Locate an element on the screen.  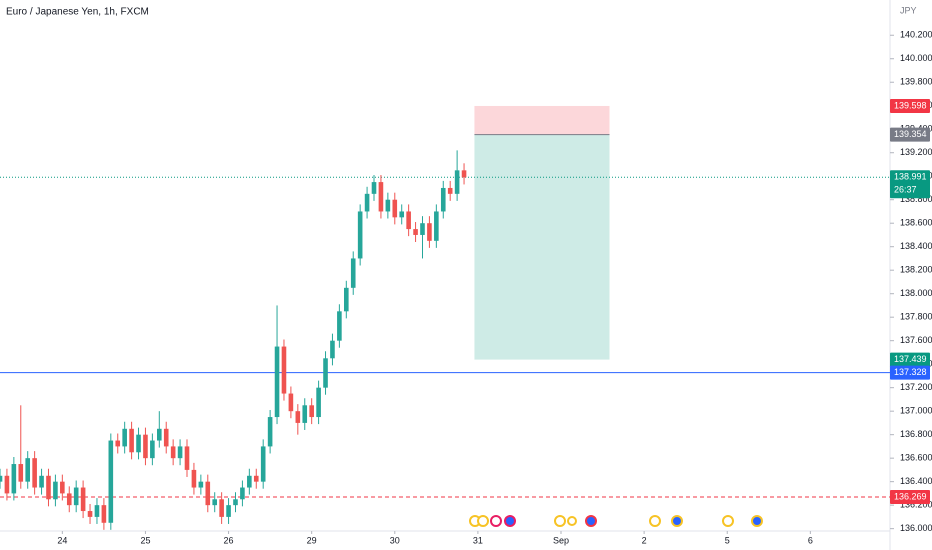
x-tick-label: 30 is located at coordinates (395, 540).